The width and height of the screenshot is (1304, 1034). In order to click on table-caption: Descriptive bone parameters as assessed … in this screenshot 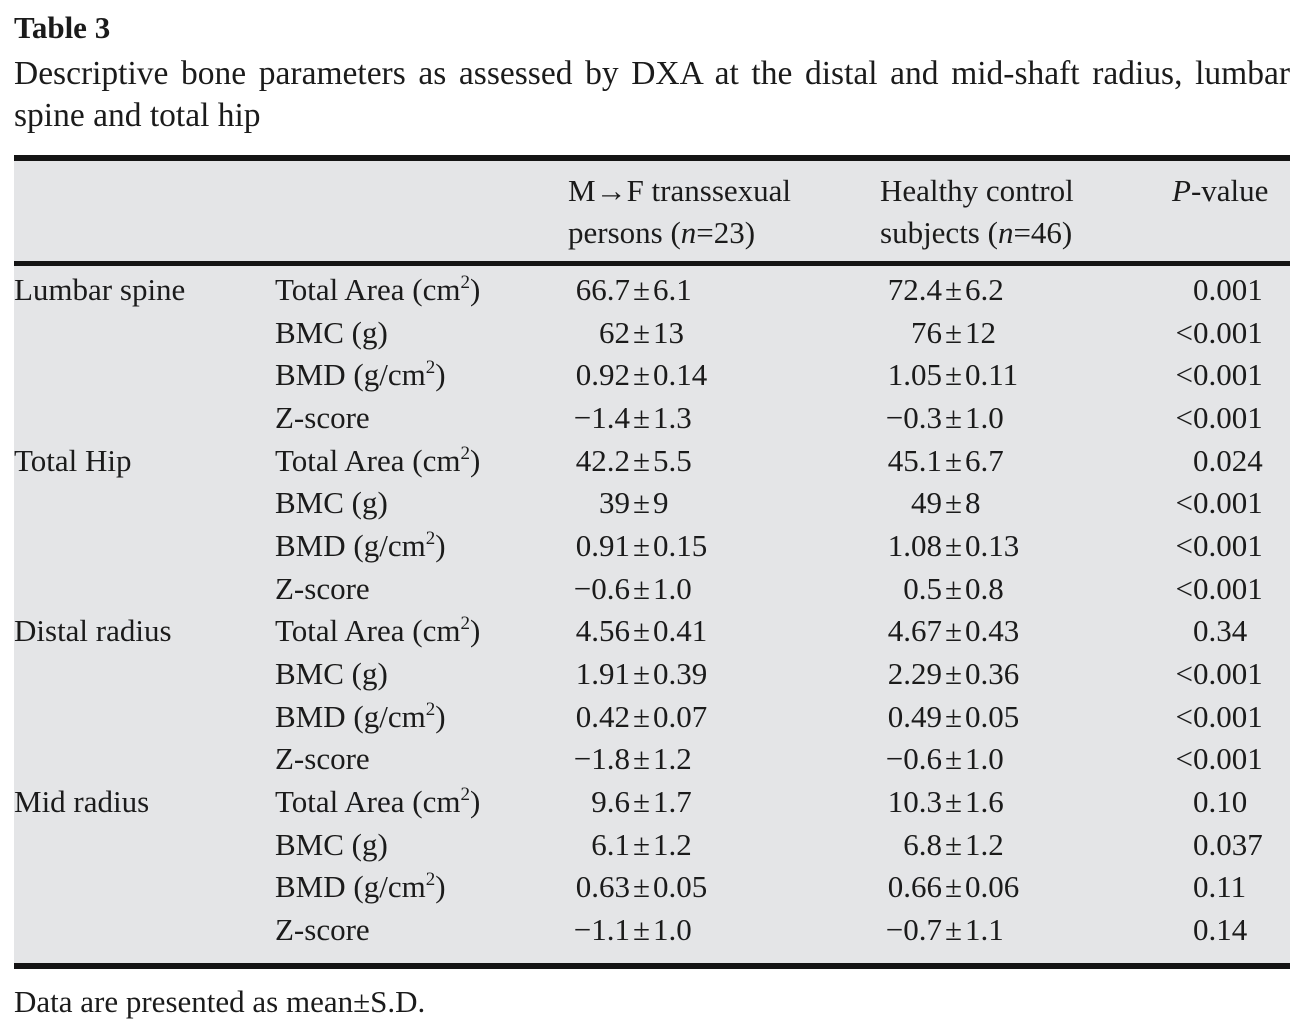, I will do `click(652, 94)`.